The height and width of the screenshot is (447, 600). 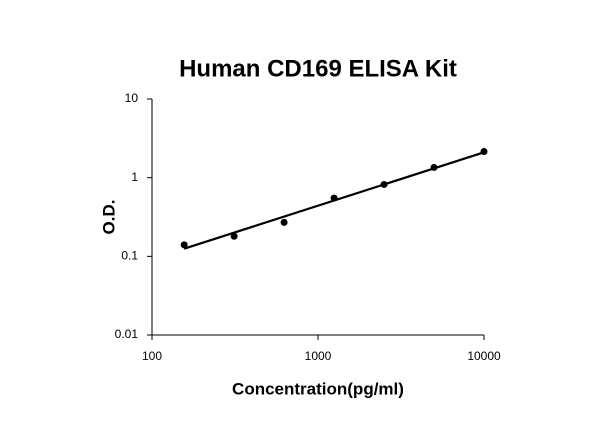 What do you see at coordinates (108, 217) in the screenshot?
I see `y-axis-label: O.D.` at bounding box center [108, 217].